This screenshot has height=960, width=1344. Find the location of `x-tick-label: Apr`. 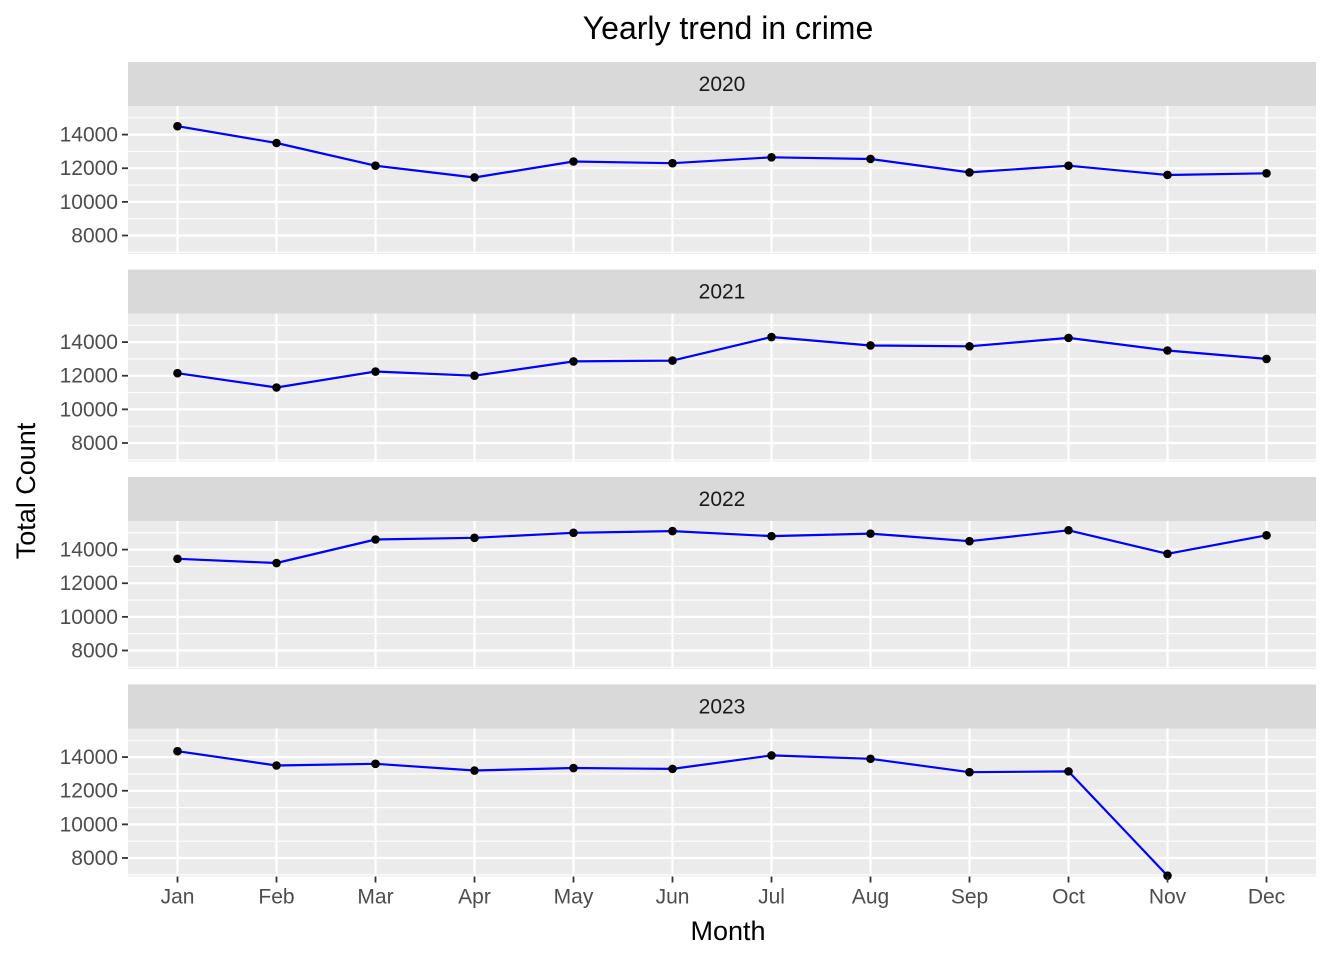

x-tick-label: Apr is located at coordinates (474, 897).